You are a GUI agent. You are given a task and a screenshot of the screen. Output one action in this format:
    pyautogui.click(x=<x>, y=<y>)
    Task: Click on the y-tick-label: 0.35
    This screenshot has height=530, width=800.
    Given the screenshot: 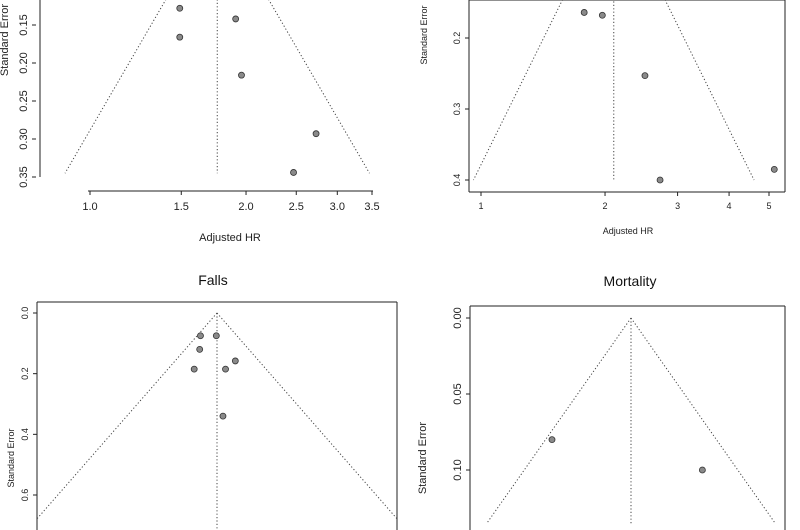 What is the action you would take?
    pyautogui.click(x=24, y=176)
    